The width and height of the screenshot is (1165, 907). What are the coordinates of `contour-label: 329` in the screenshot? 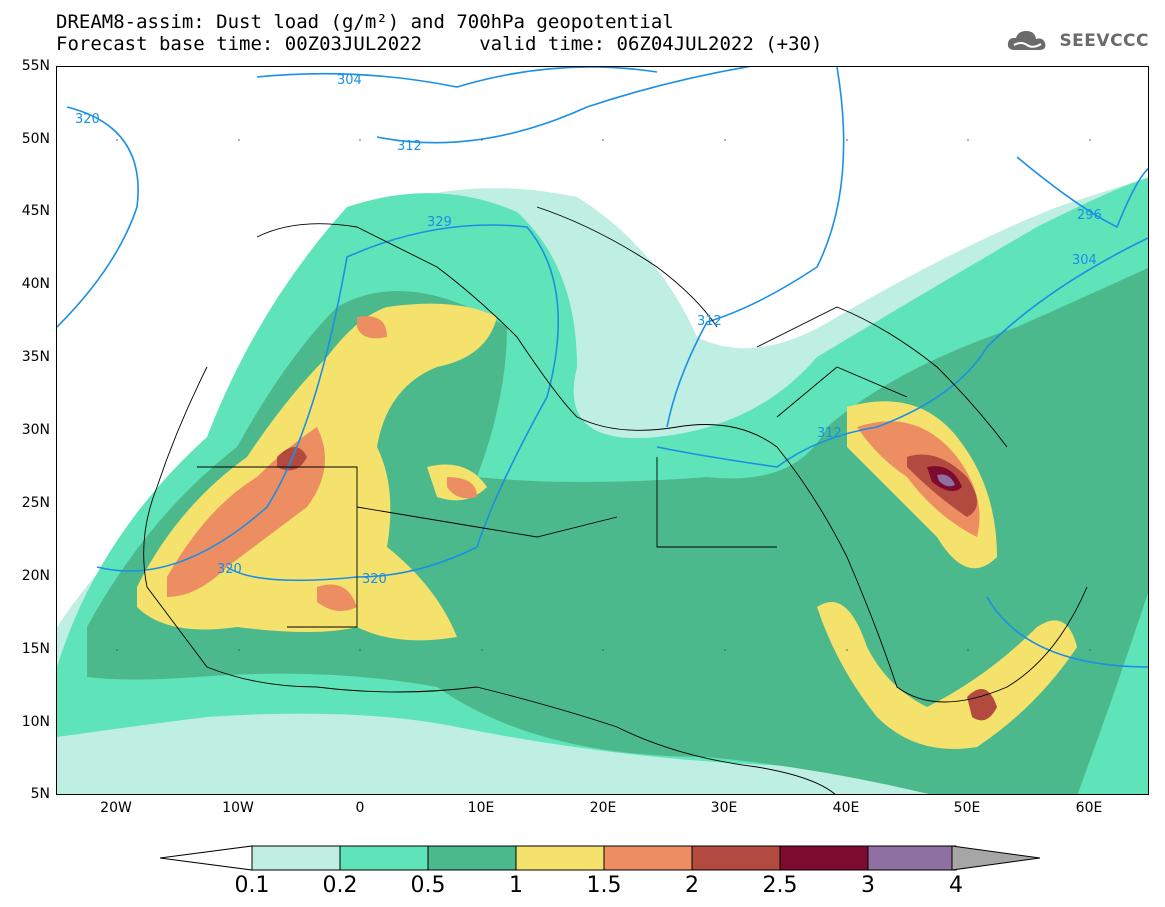 It's located at (439, 222).